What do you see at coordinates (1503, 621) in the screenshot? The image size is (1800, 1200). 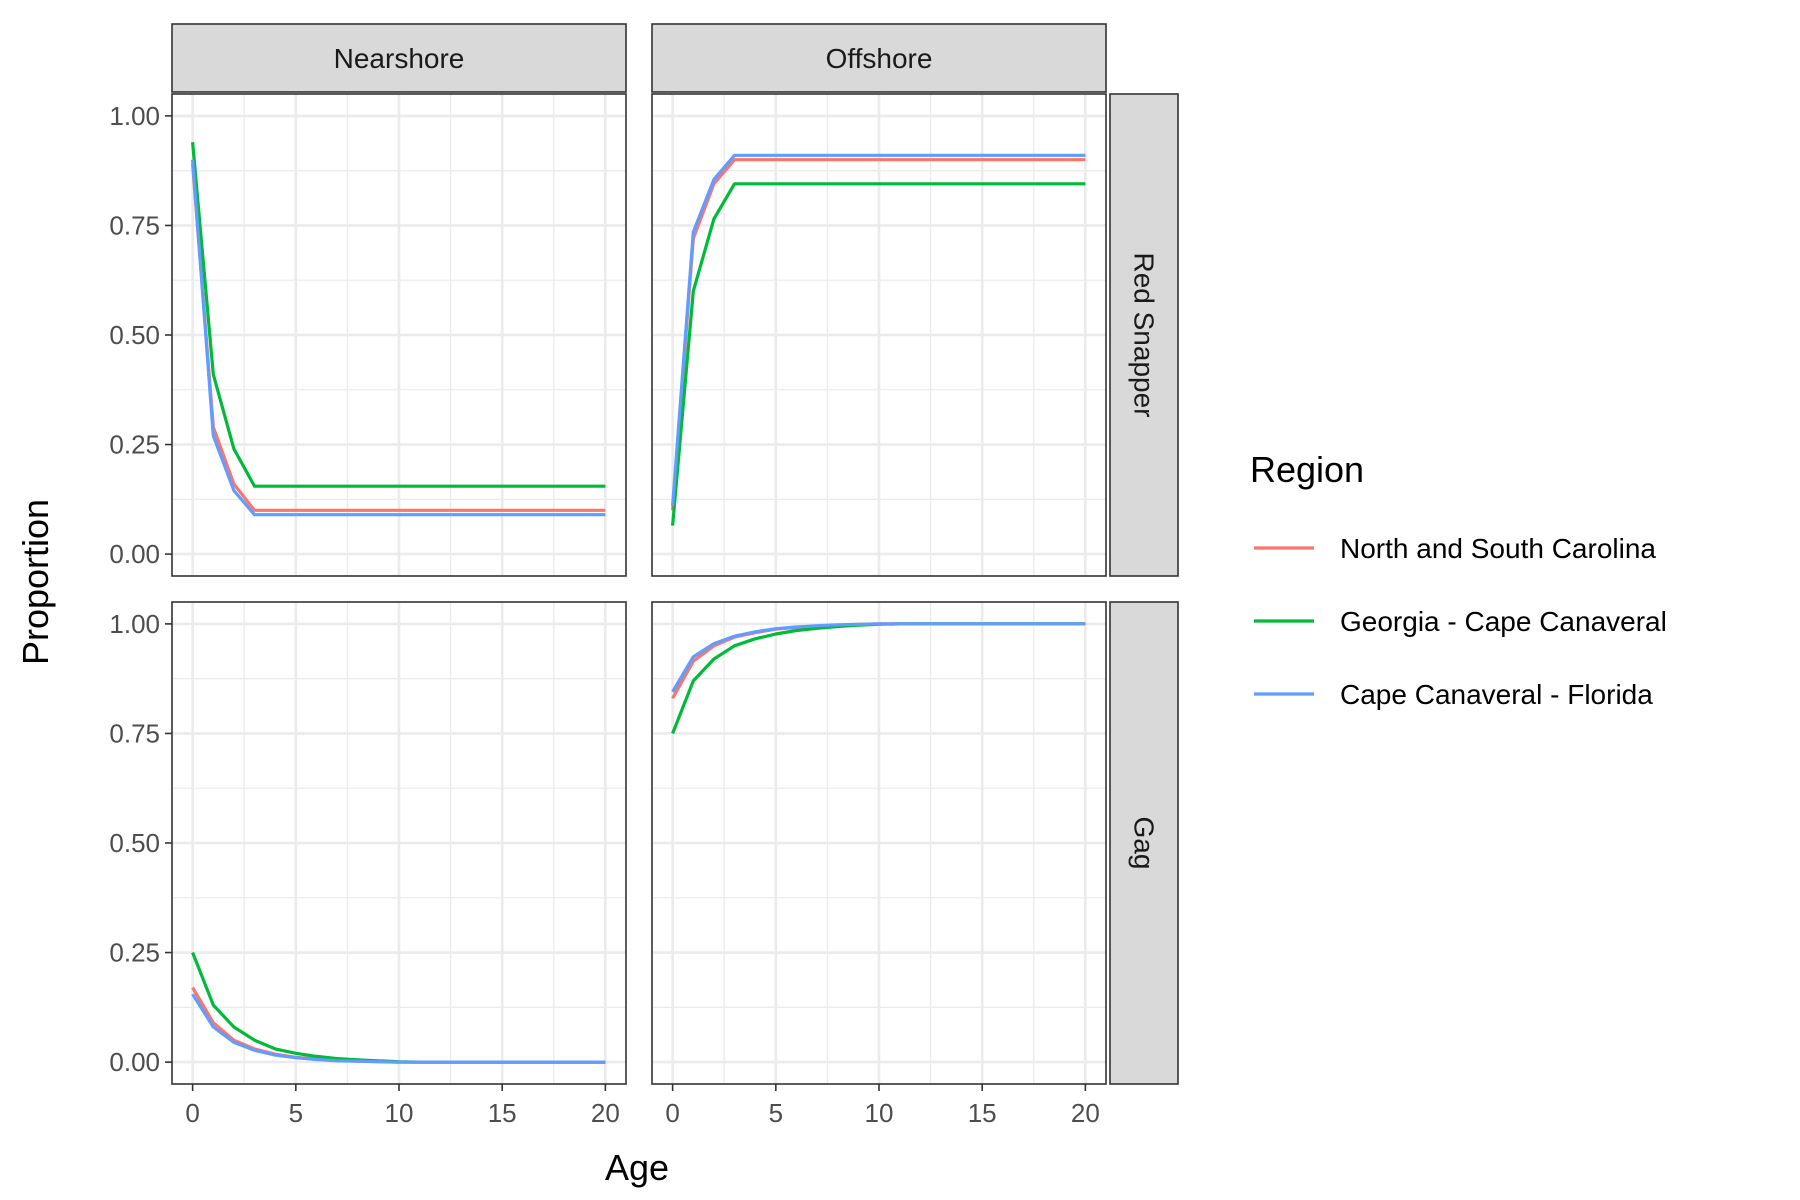 I see `legend-label: Georgia - Cape Canaveral` at bounding box center [1503, 621].